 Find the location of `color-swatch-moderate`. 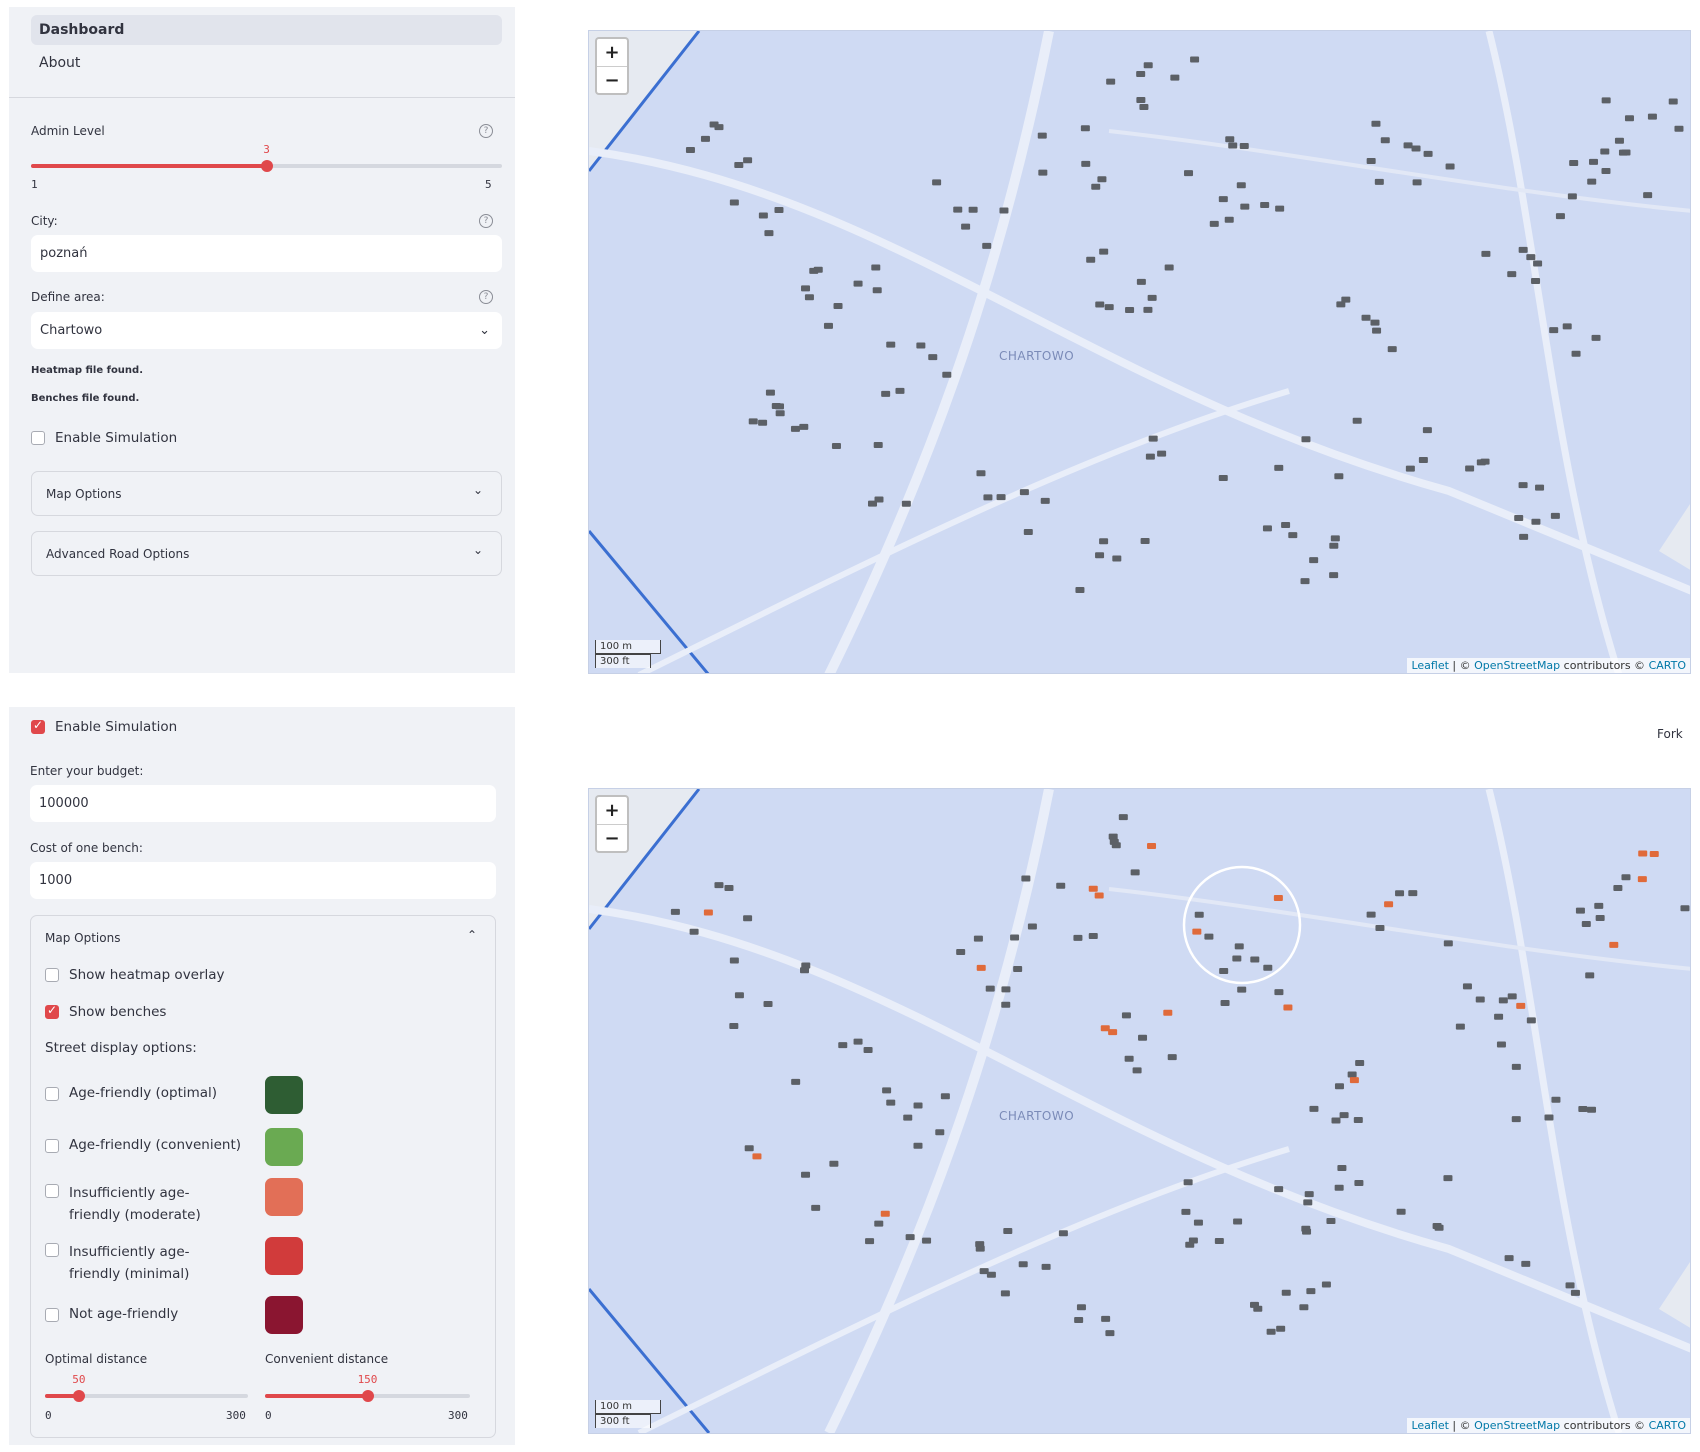

color-swatch-moderate is located at coordinates (284, 1197).